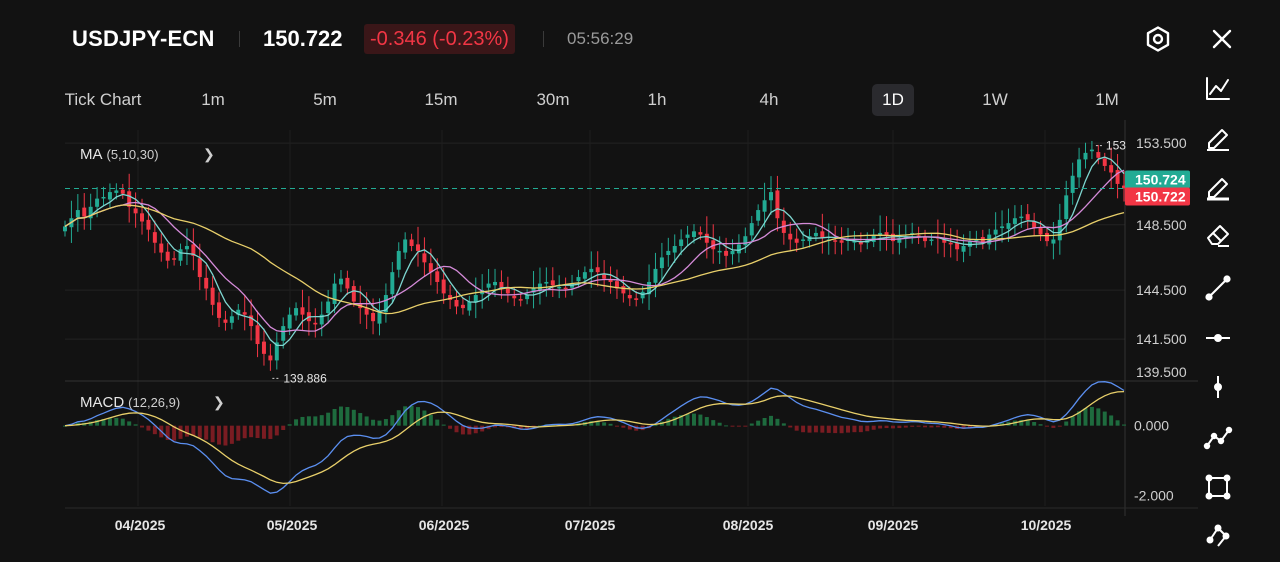 This screenshot has width=1280, height=562. I want to click on timeframe-30m: 30m, so click(553, 99).